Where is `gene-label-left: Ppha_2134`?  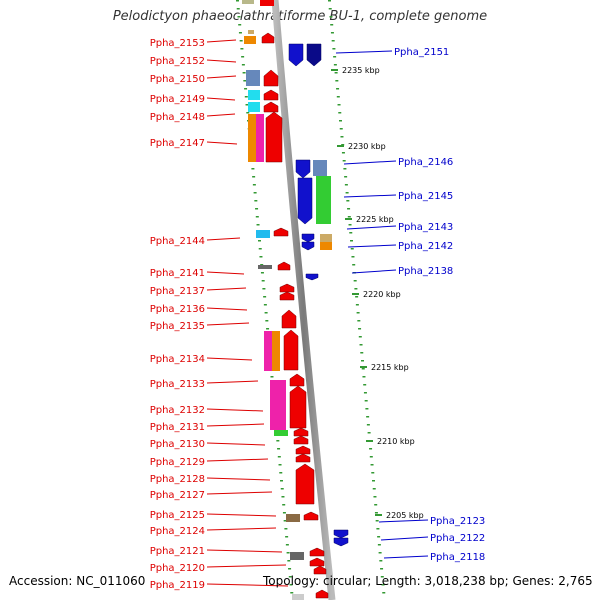
gene-label-left: Ppha_2134 is located at coordinates (177, 359).